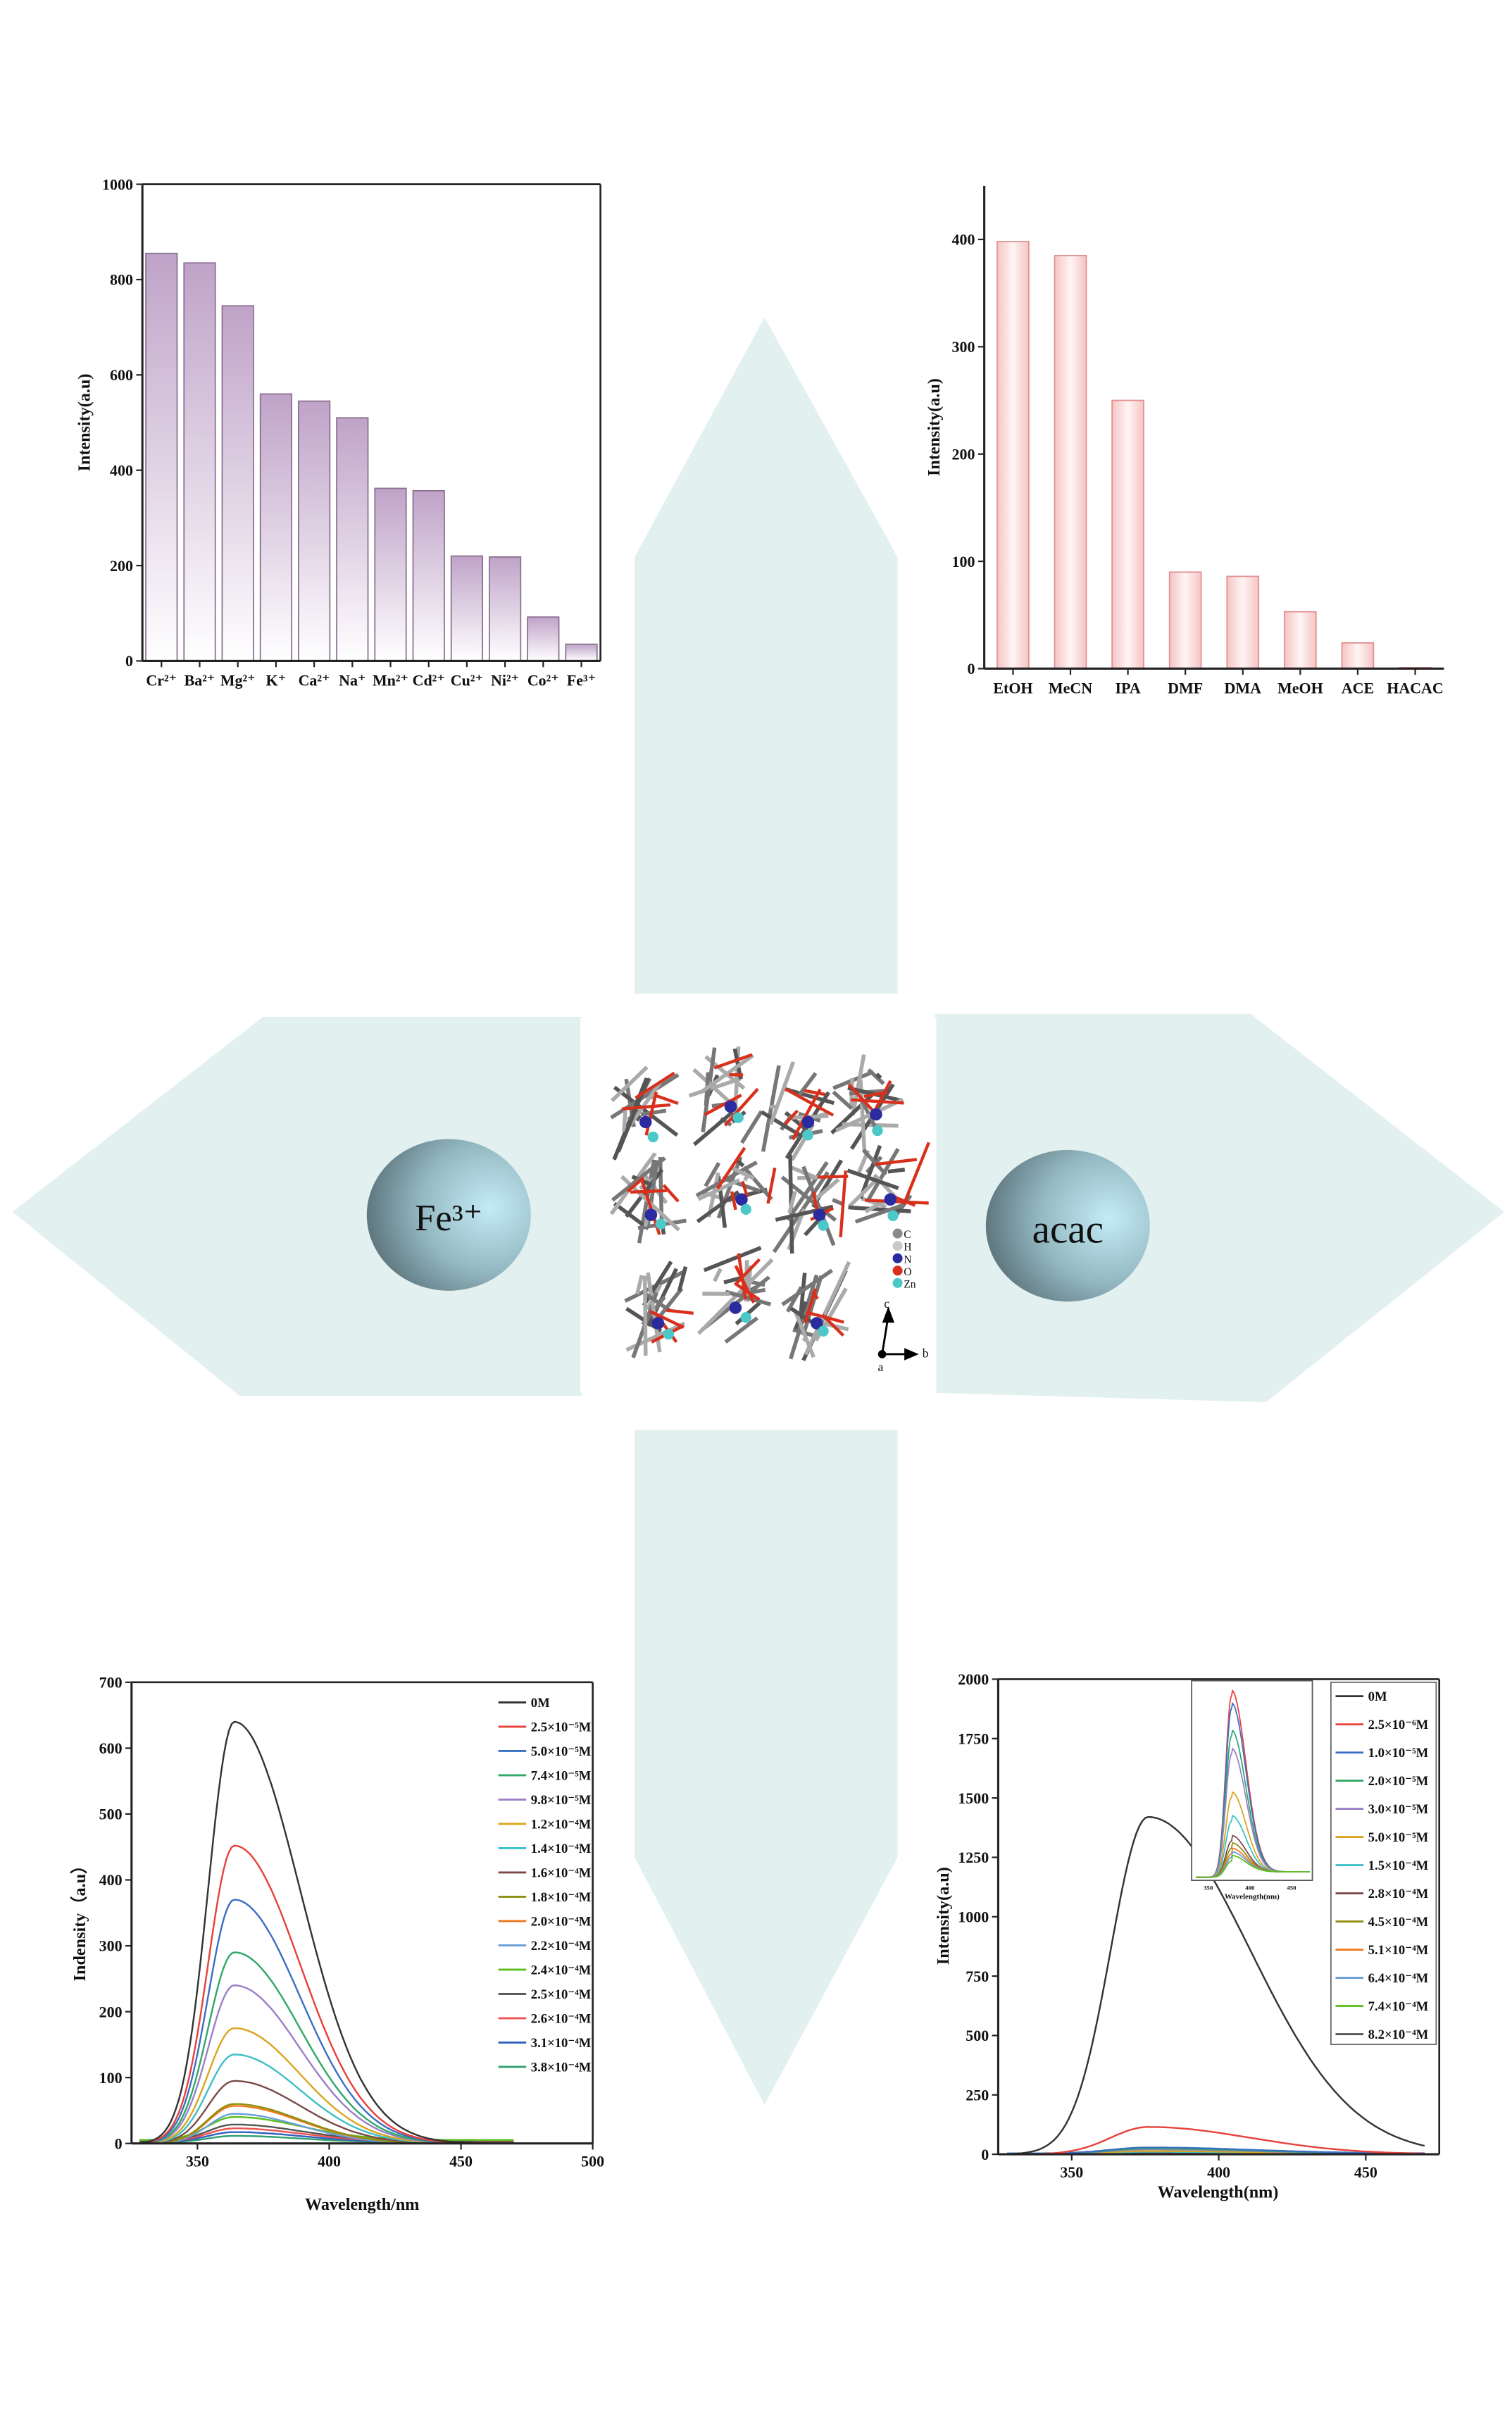 This screenshot has height=2419, width=1512. I want to click on atom-legend-label: Zn, so click(910, 1284).